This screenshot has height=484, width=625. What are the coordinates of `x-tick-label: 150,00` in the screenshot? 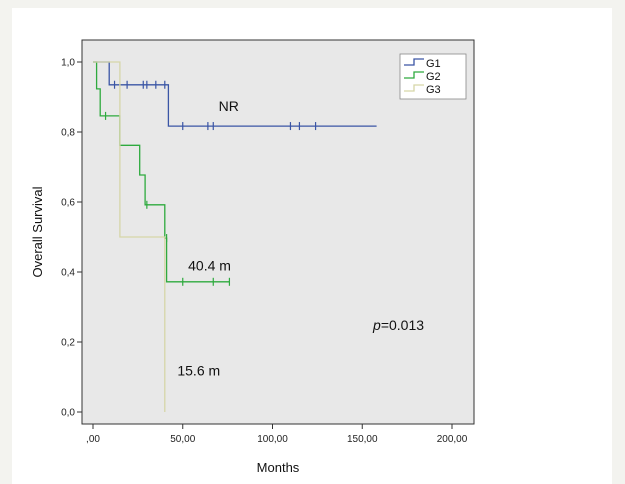 It's located at (362, 439).